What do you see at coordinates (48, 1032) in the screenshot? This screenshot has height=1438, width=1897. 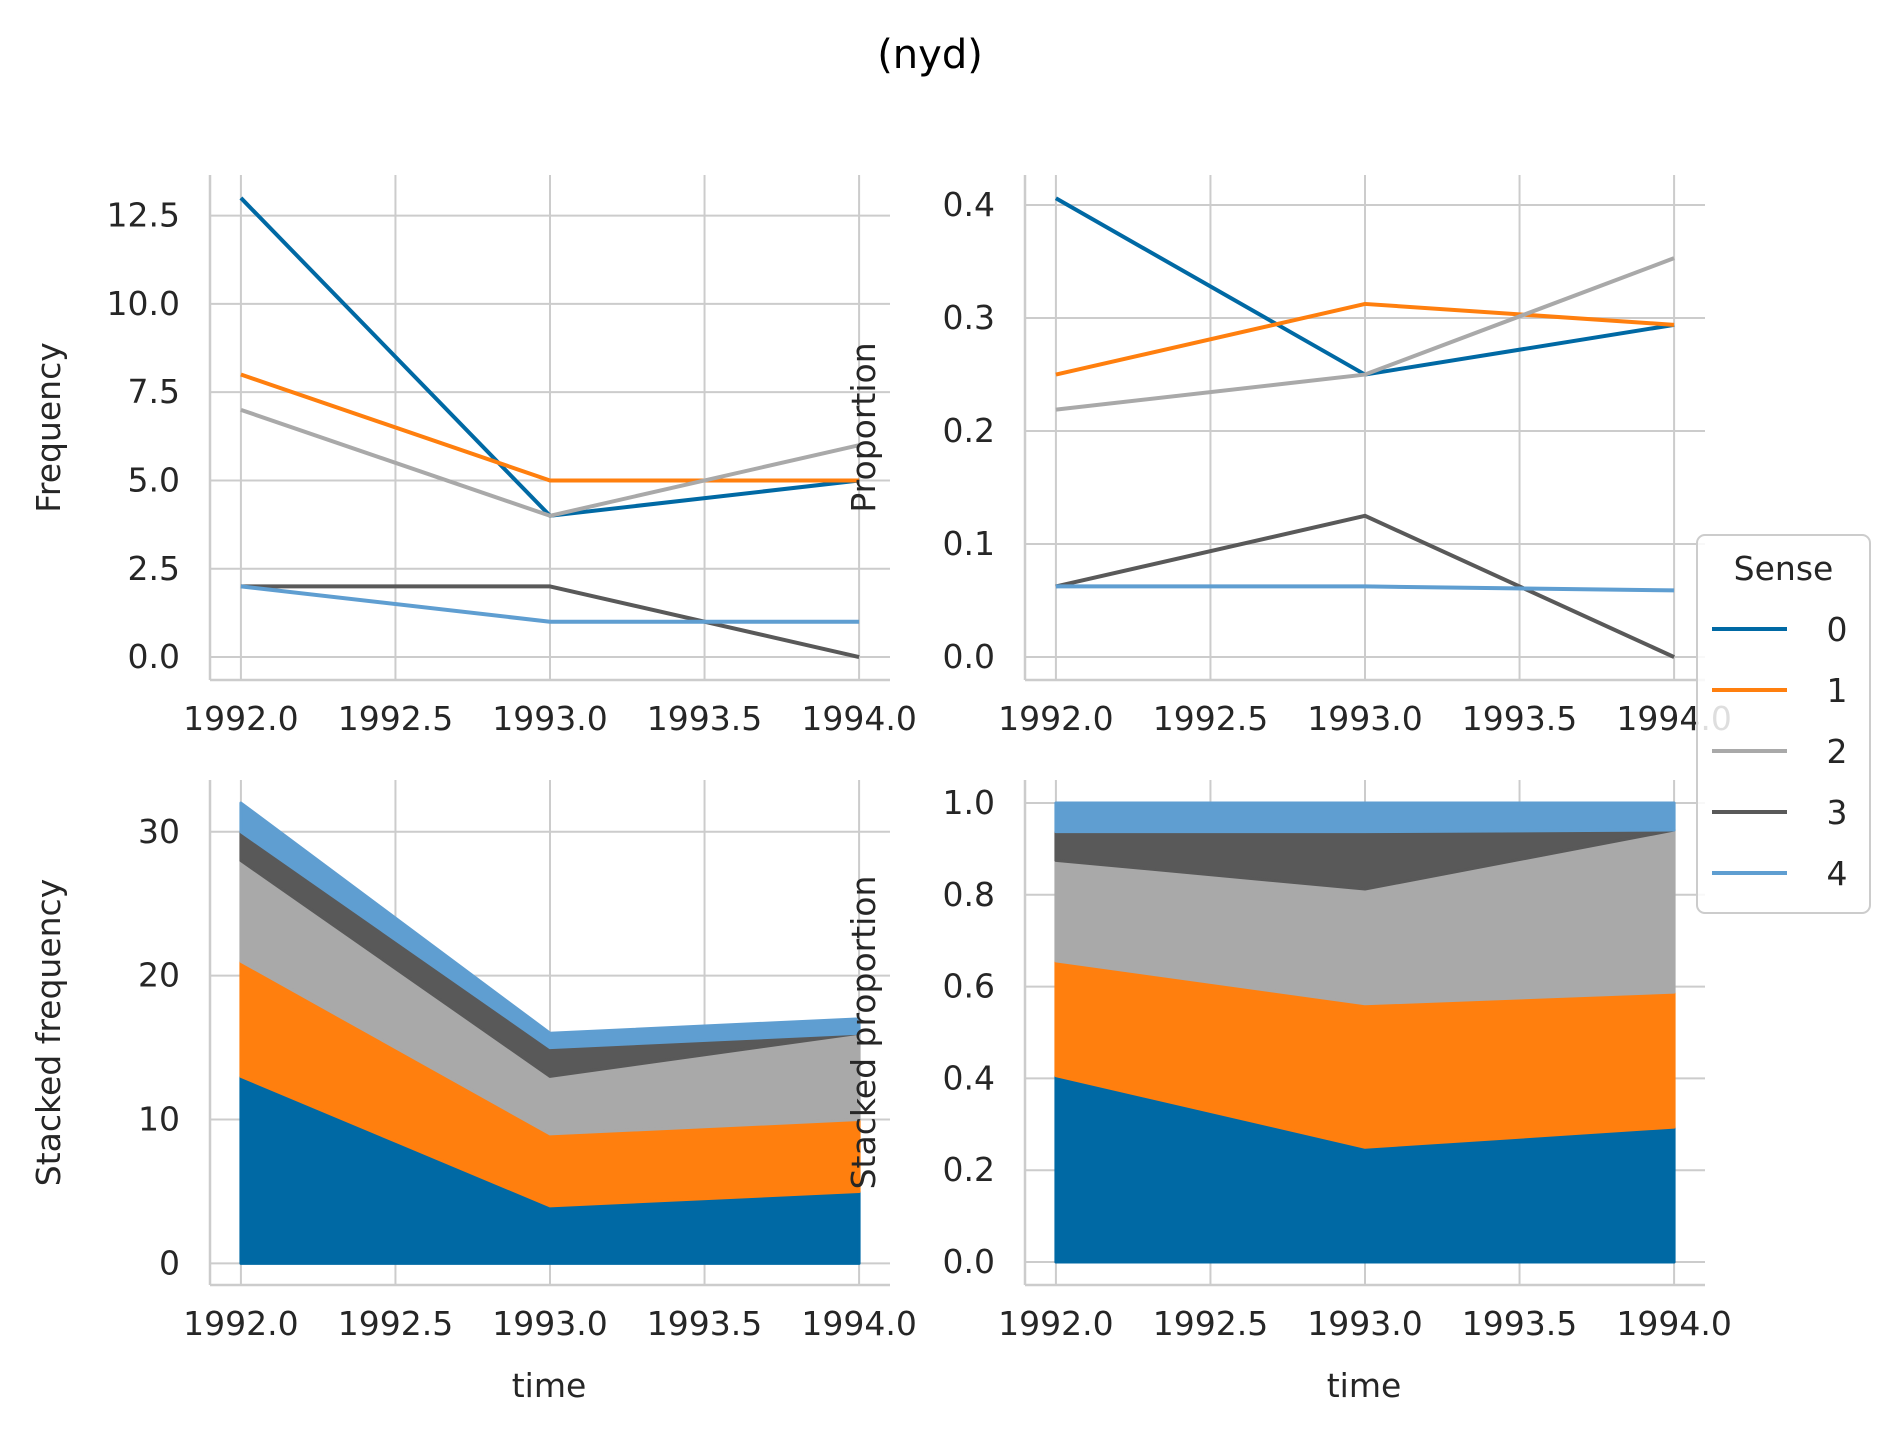 I see `y-axis-label: Stacked frequency` at bounding box center [48, 1032].